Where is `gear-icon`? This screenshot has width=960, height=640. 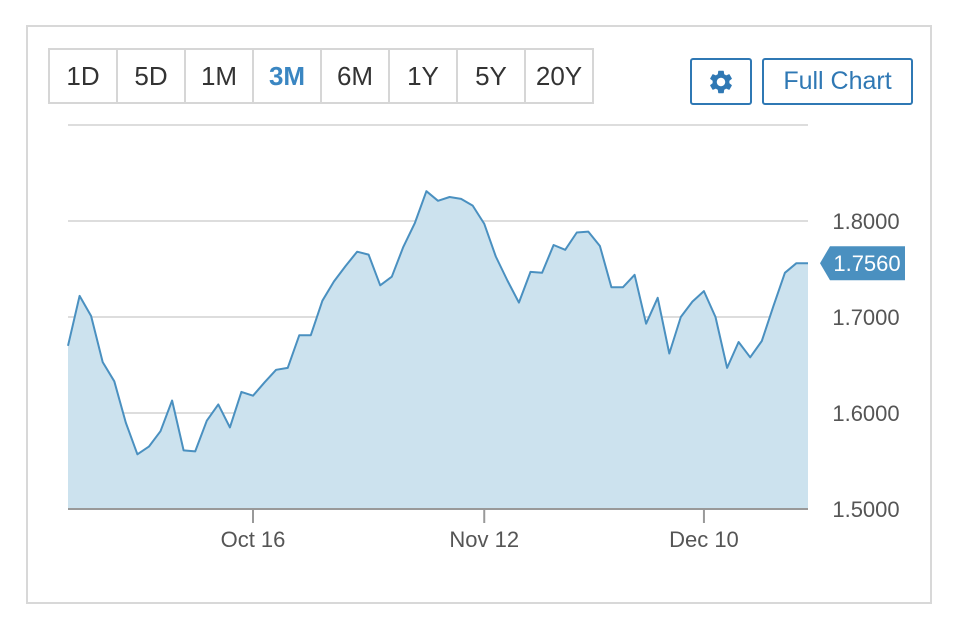 gear-icon is located at coordinates (721, 81).